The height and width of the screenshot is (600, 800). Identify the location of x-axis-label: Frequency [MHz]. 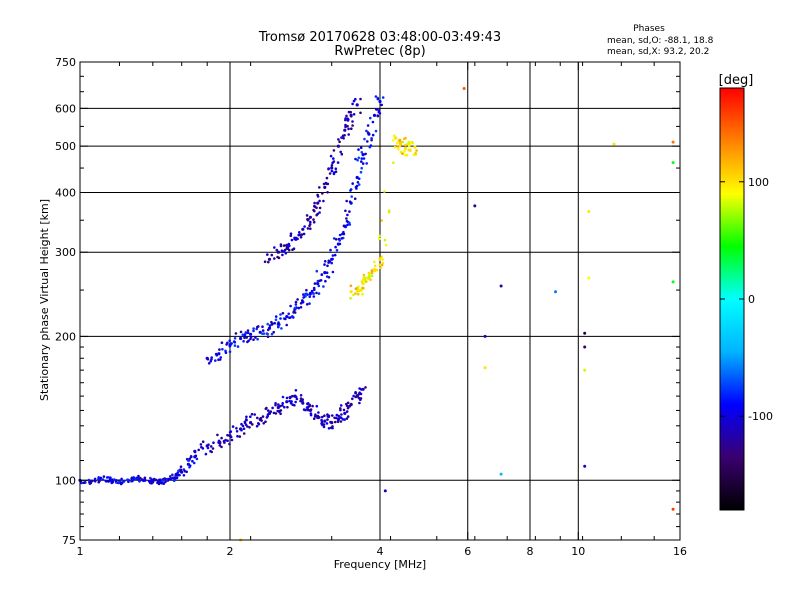
(380, 564).